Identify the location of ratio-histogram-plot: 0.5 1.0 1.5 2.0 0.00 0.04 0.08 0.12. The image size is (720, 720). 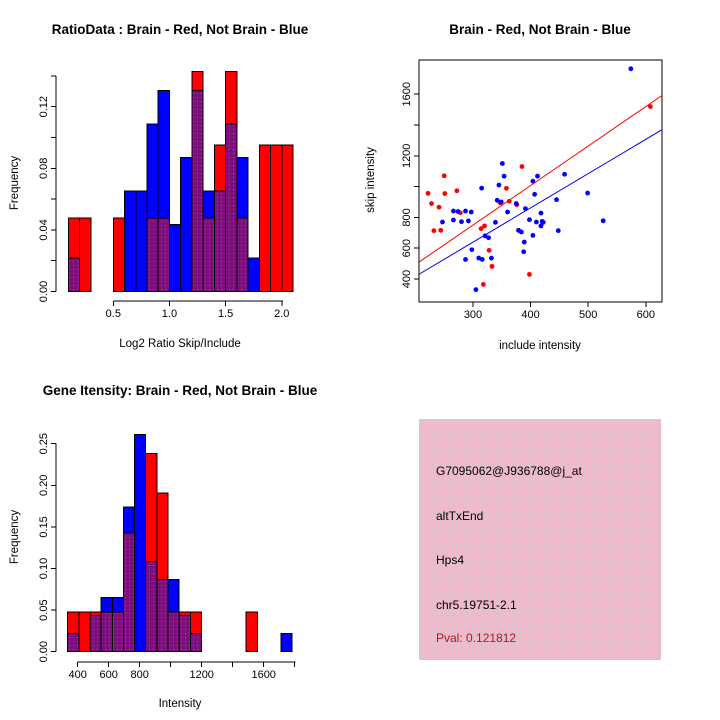
(166, 195).